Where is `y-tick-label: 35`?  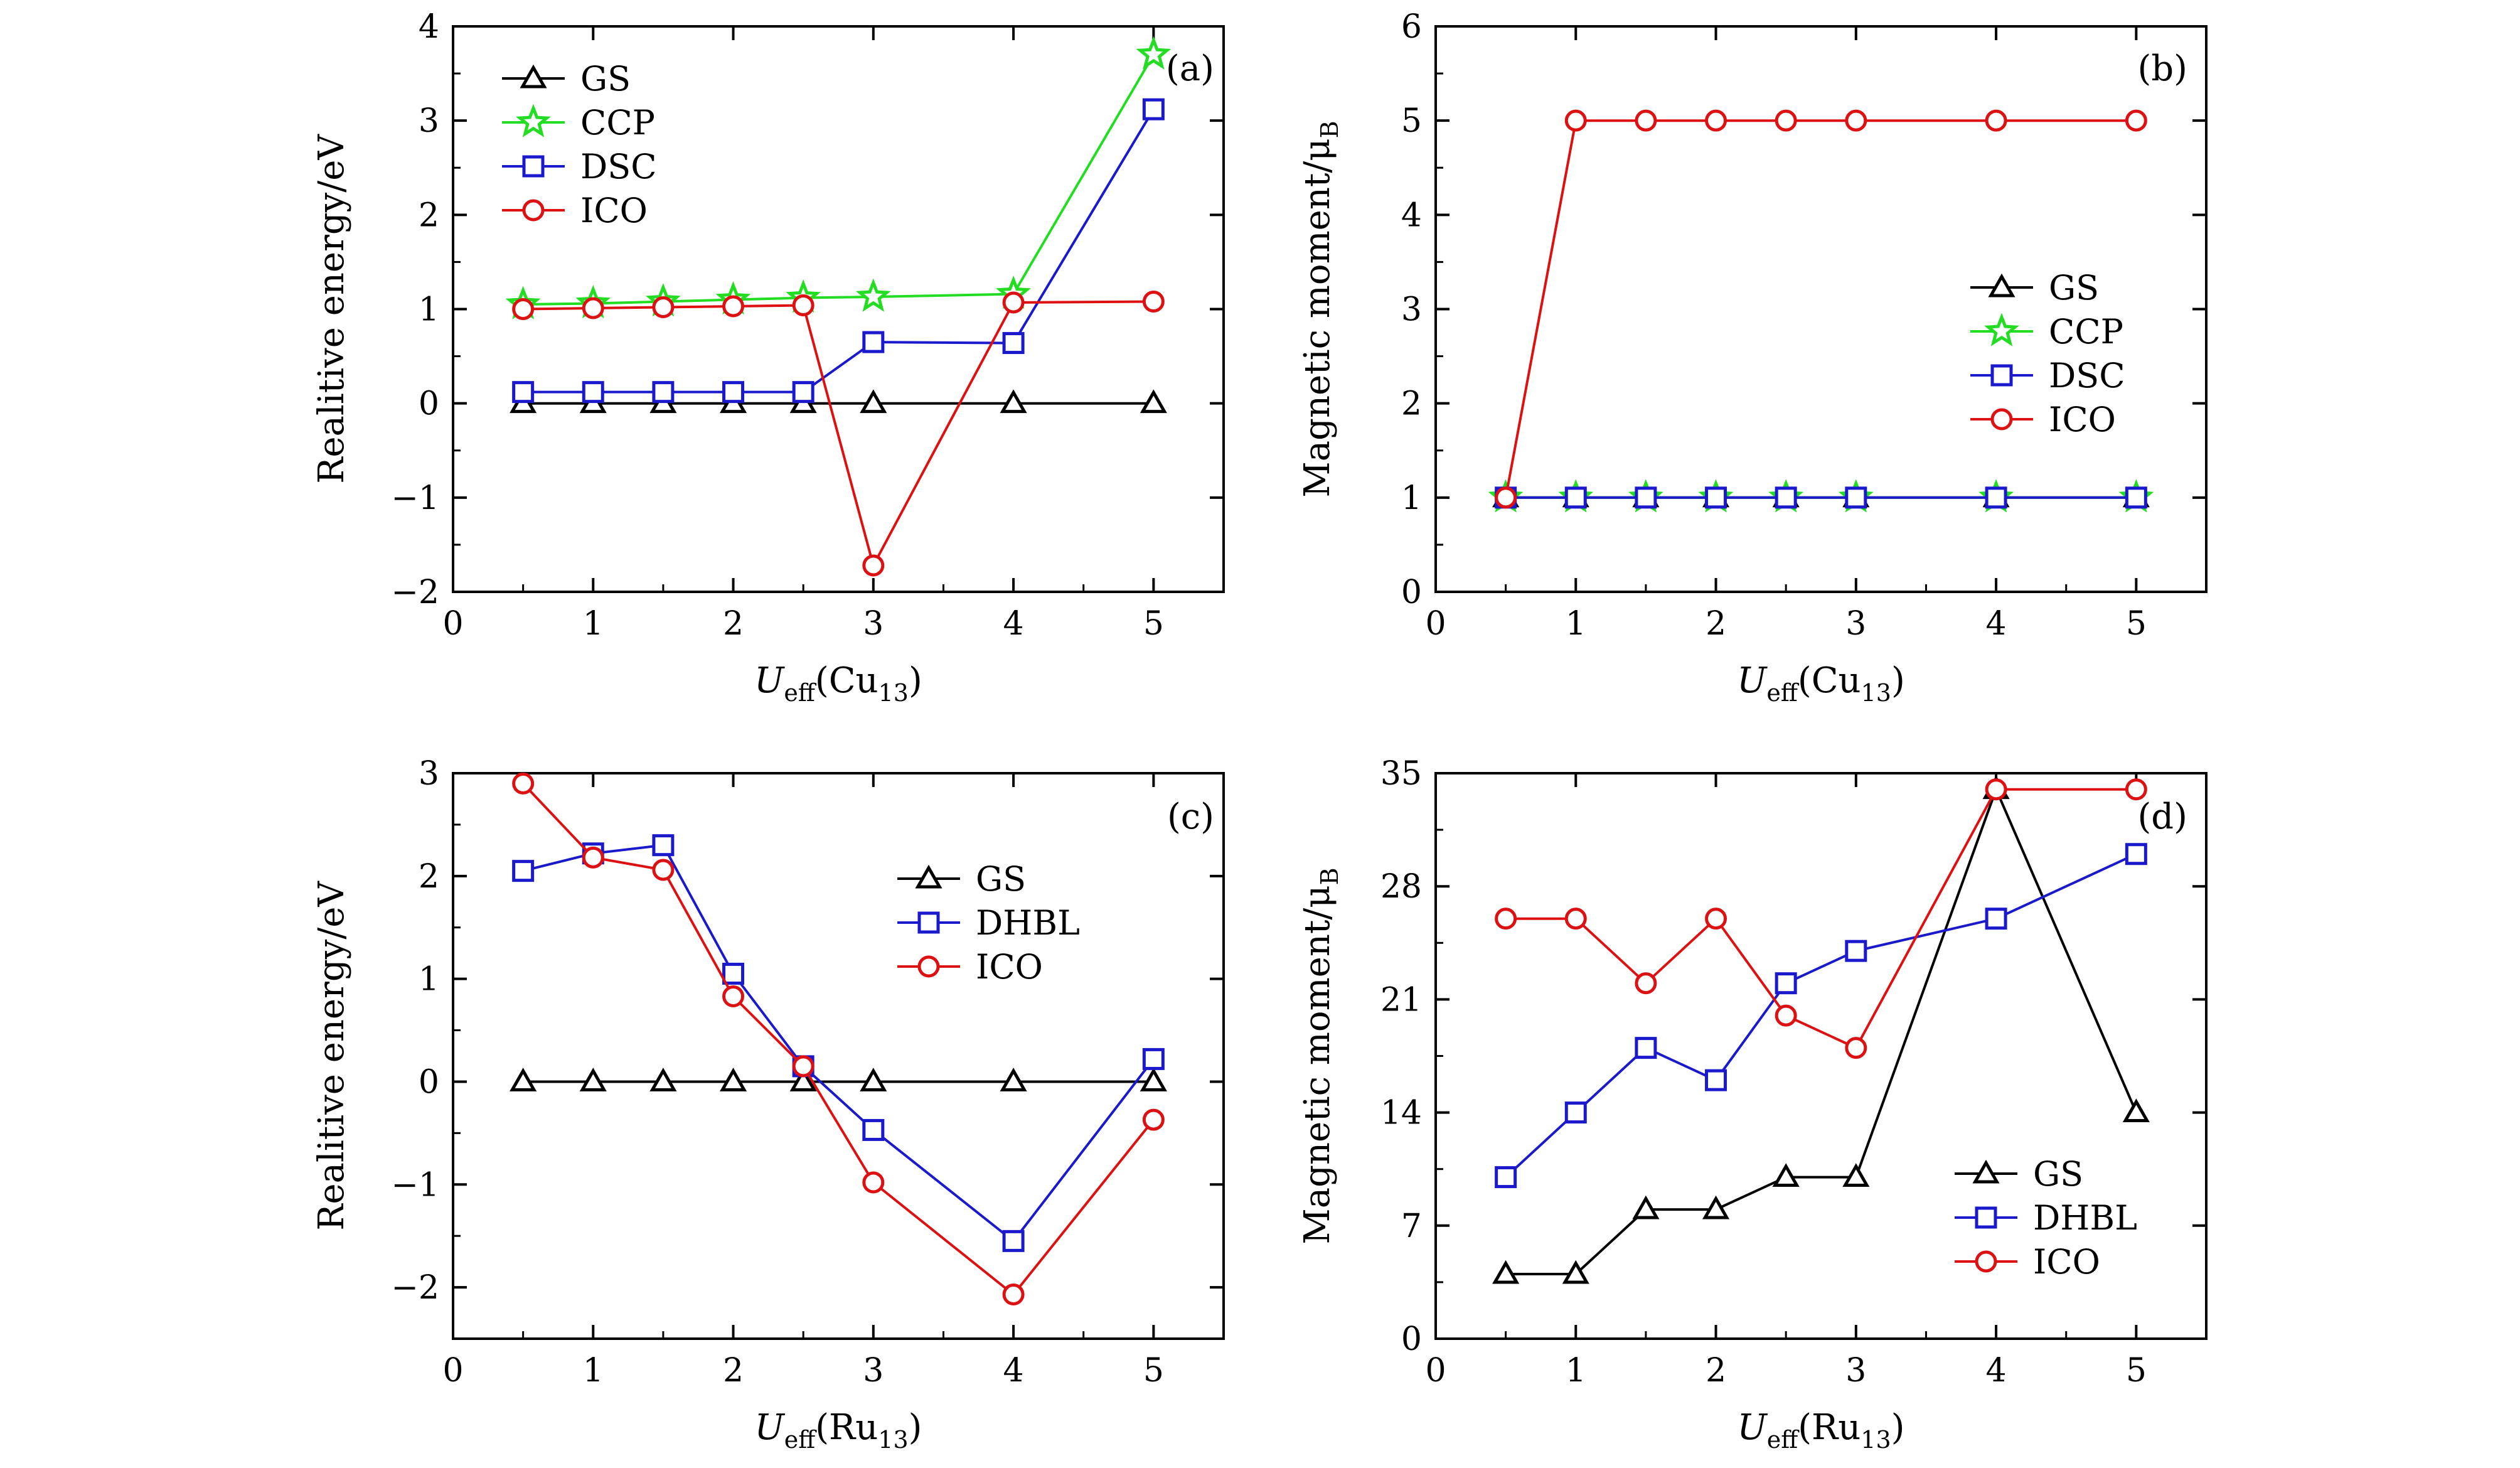
y-tick-label: 35 is located at coordinates (1401, 774).